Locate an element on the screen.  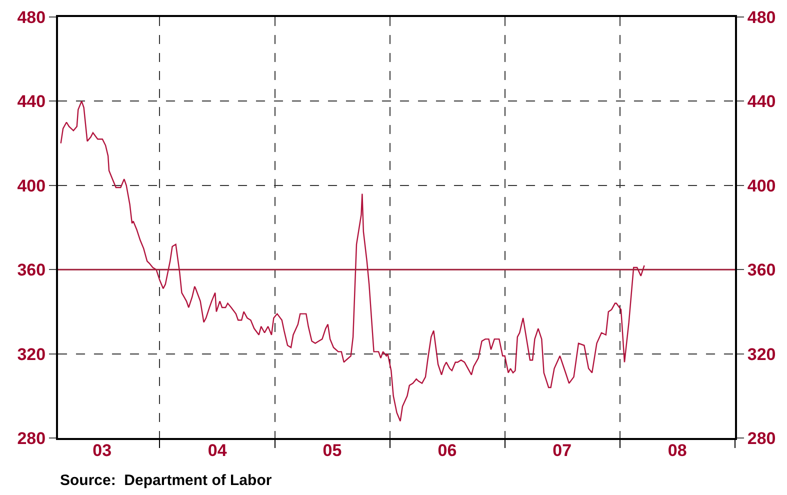
y-tick-label: 440 is located at coordinates (31, 102).